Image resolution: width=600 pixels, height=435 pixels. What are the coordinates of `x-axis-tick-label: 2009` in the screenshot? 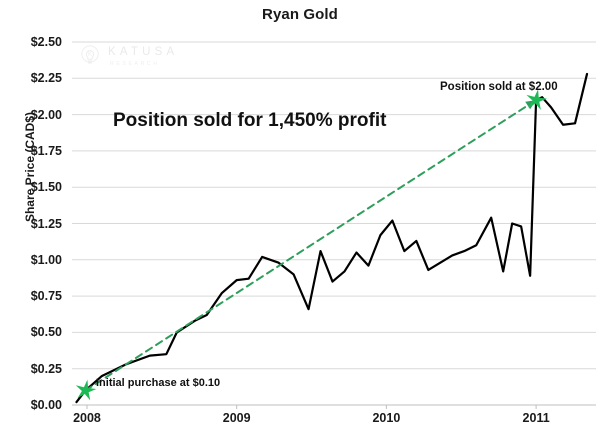 It's located at (236, 418).